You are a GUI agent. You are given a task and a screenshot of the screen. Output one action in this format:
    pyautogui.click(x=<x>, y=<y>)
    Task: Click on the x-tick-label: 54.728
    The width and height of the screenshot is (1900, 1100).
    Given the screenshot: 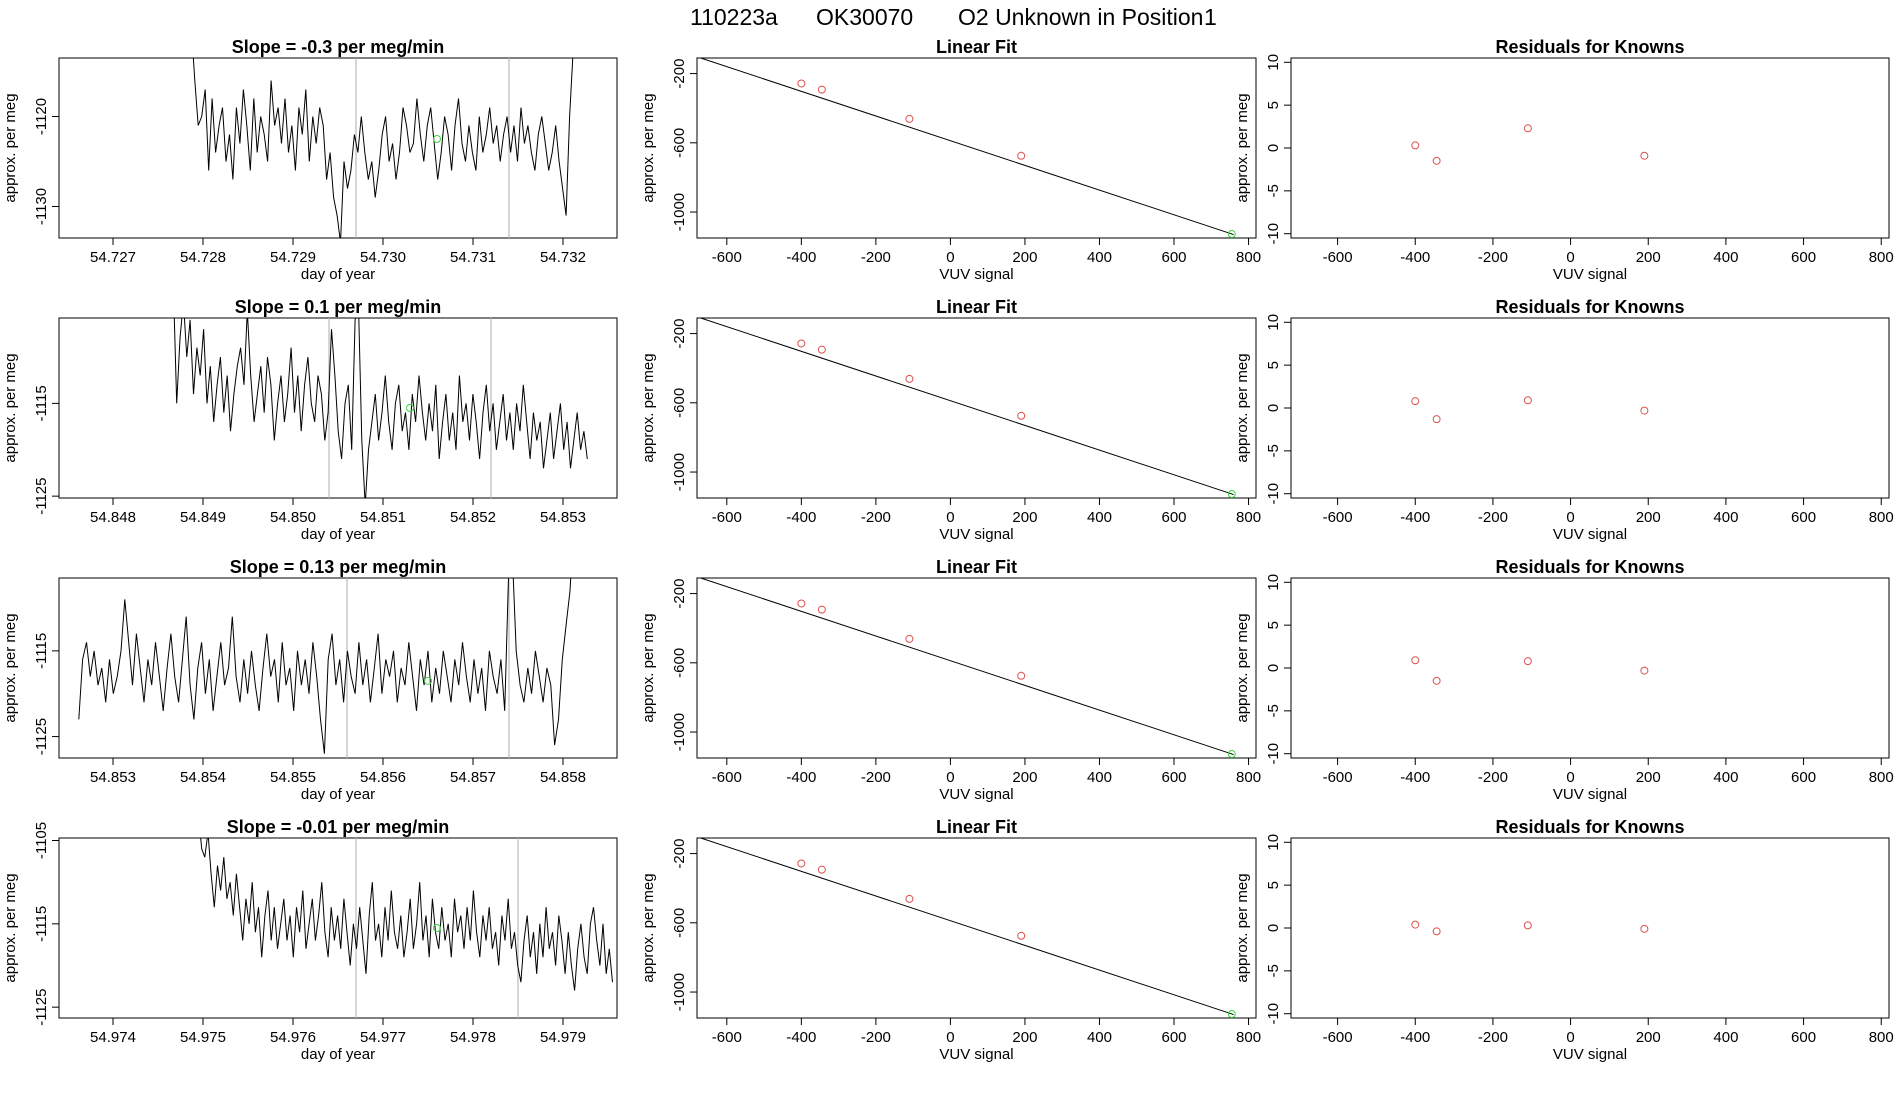 What is the action you would take?
    pyautogui.click(x=203, y=257)
    